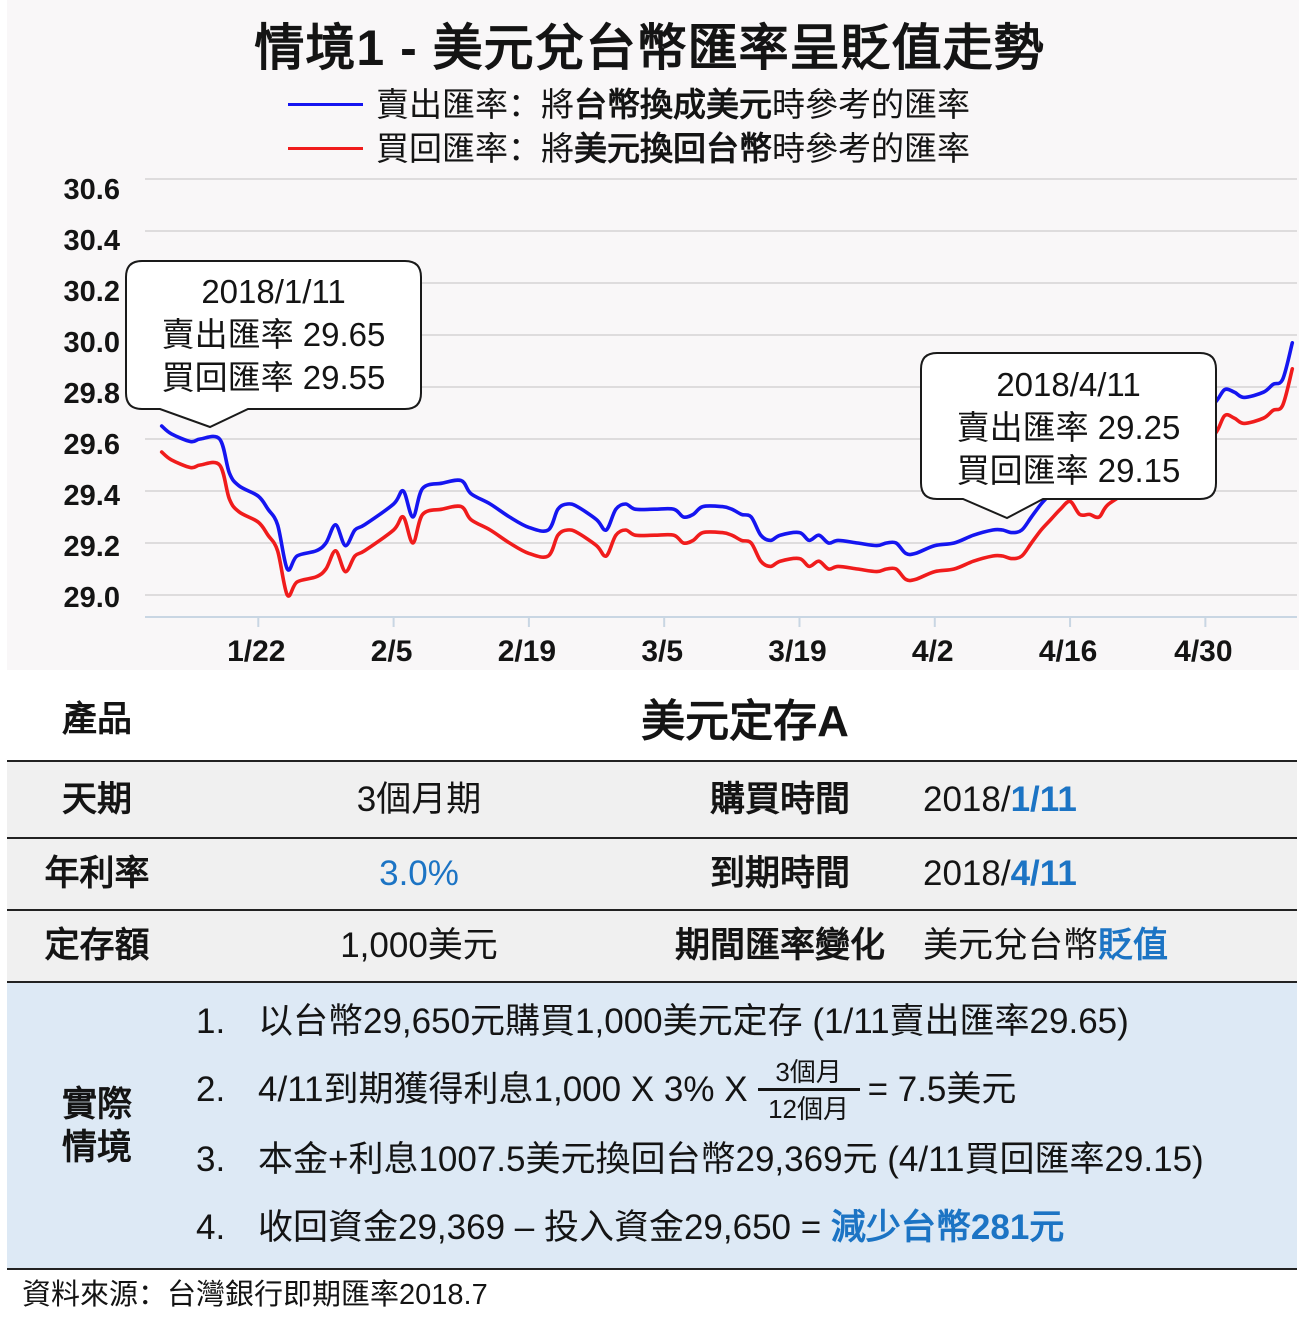  What do you see at coordinates (1139, 427) in the screenshot?
I see `callout-sell-value: 29.25` at bounding box center [1139, 427].